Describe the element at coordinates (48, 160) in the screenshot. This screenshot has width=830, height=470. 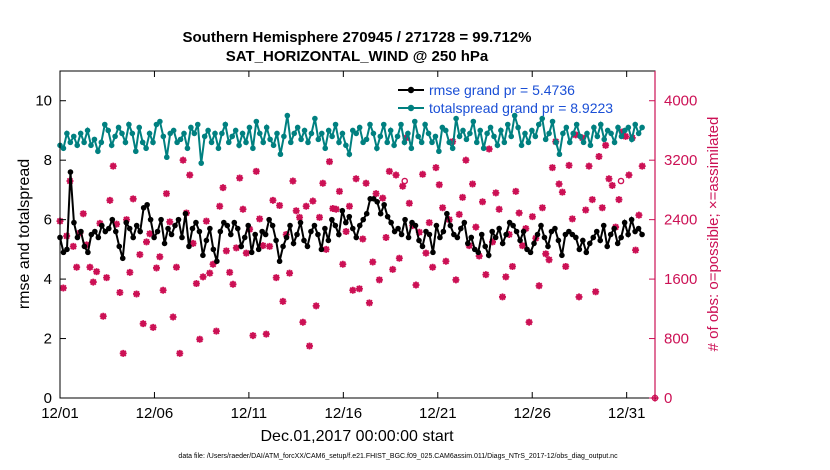
I see `y-left-tick-label: 8` at that location.